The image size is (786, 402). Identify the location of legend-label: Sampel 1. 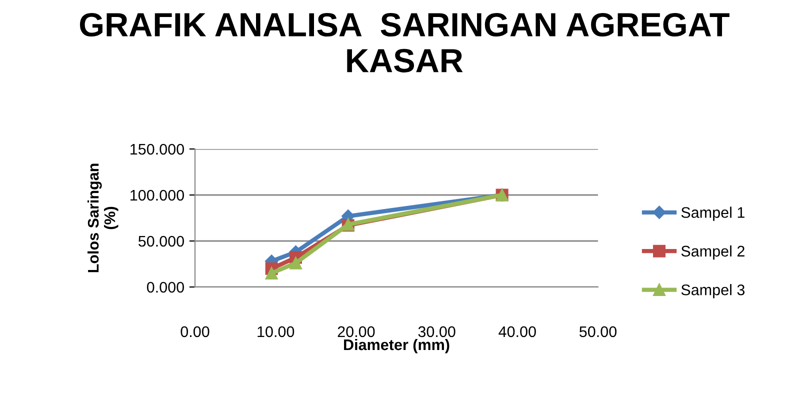
(712, 213).